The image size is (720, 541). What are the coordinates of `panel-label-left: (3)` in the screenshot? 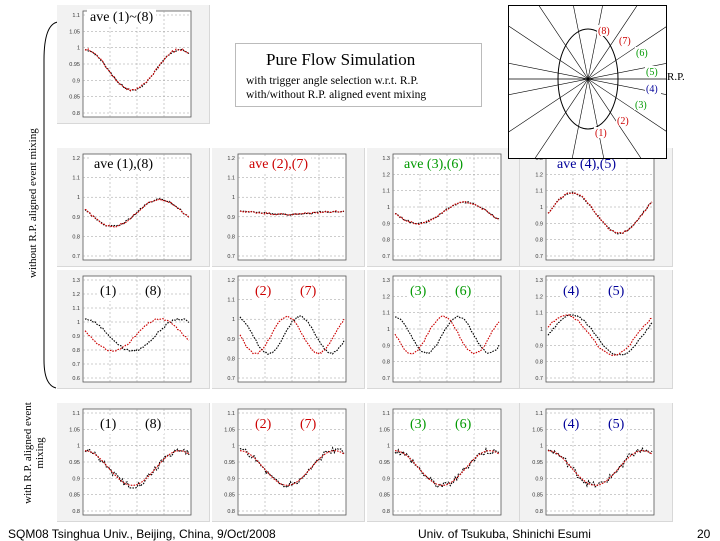 It's located at (418, 425).